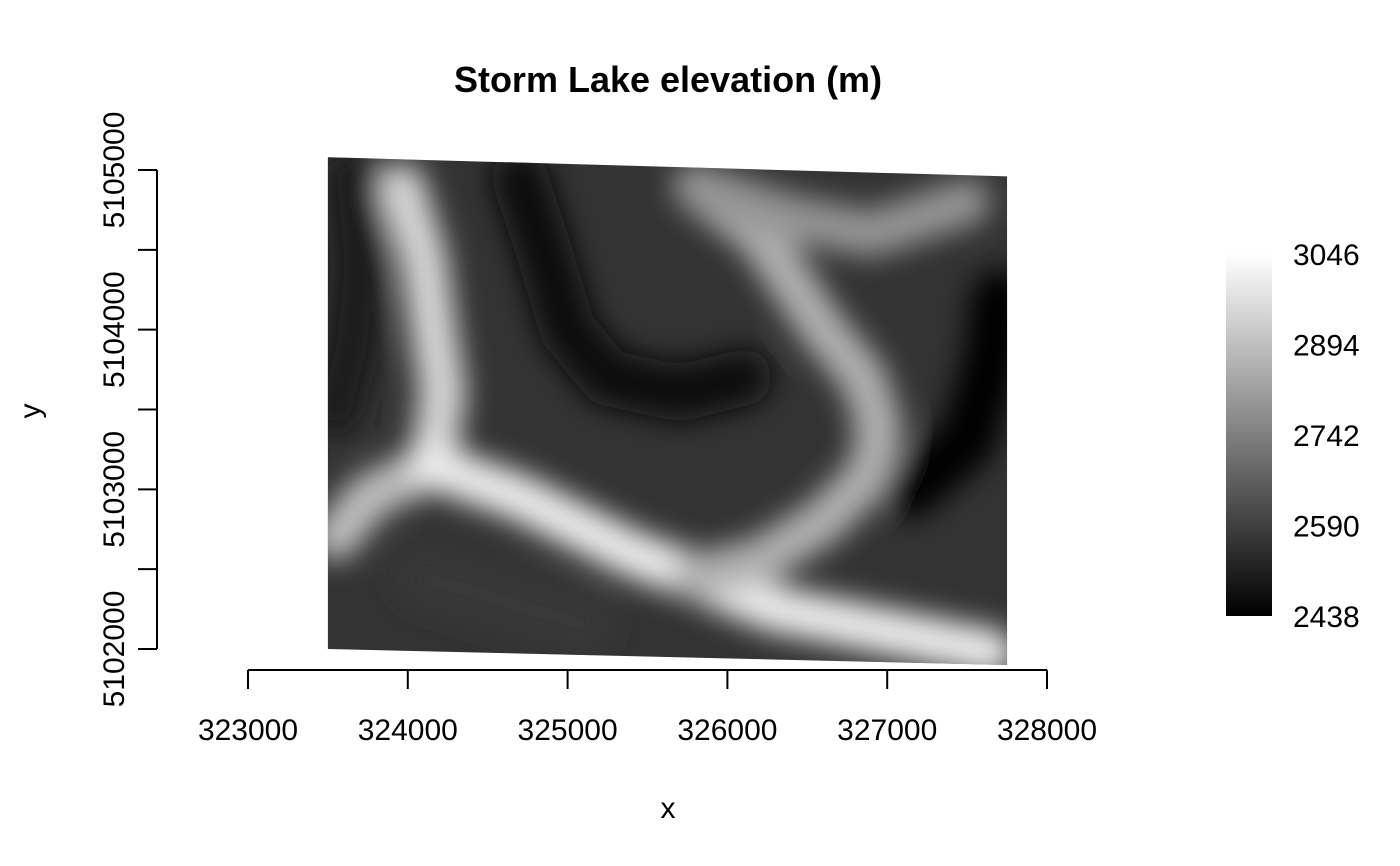  Describe the element at coordinates (1326, 346) in the screenshot. I see `legend-label: 2894` at that location.